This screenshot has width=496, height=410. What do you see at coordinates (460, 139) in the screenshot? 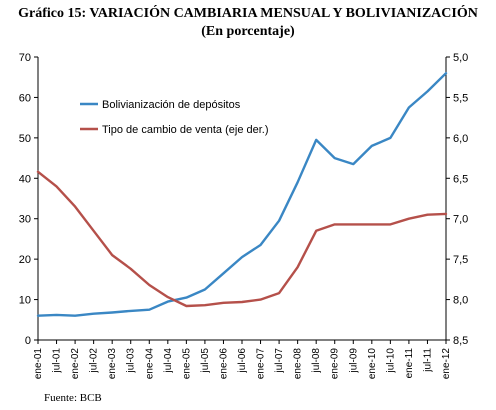
I see `y-right-tick-label: 6,0` at bounding box center [460, 139].